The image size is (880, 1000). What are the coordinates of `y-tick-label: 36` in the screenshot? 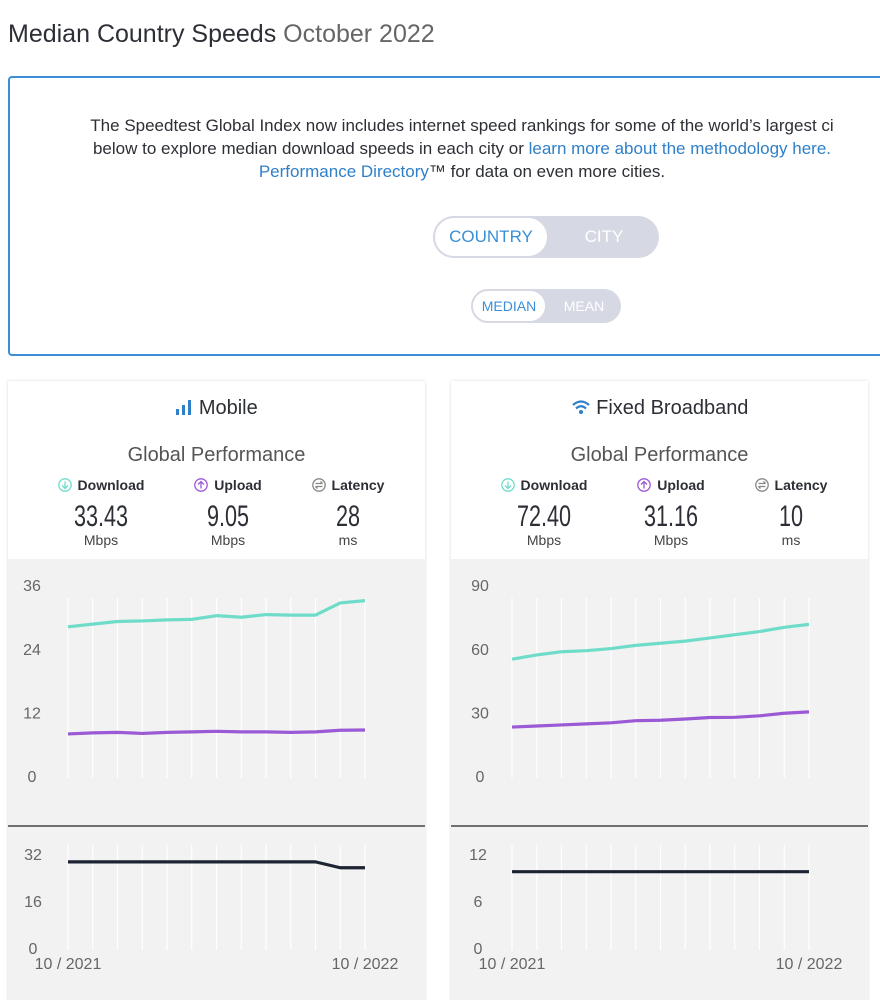 It's located at (32, 586).